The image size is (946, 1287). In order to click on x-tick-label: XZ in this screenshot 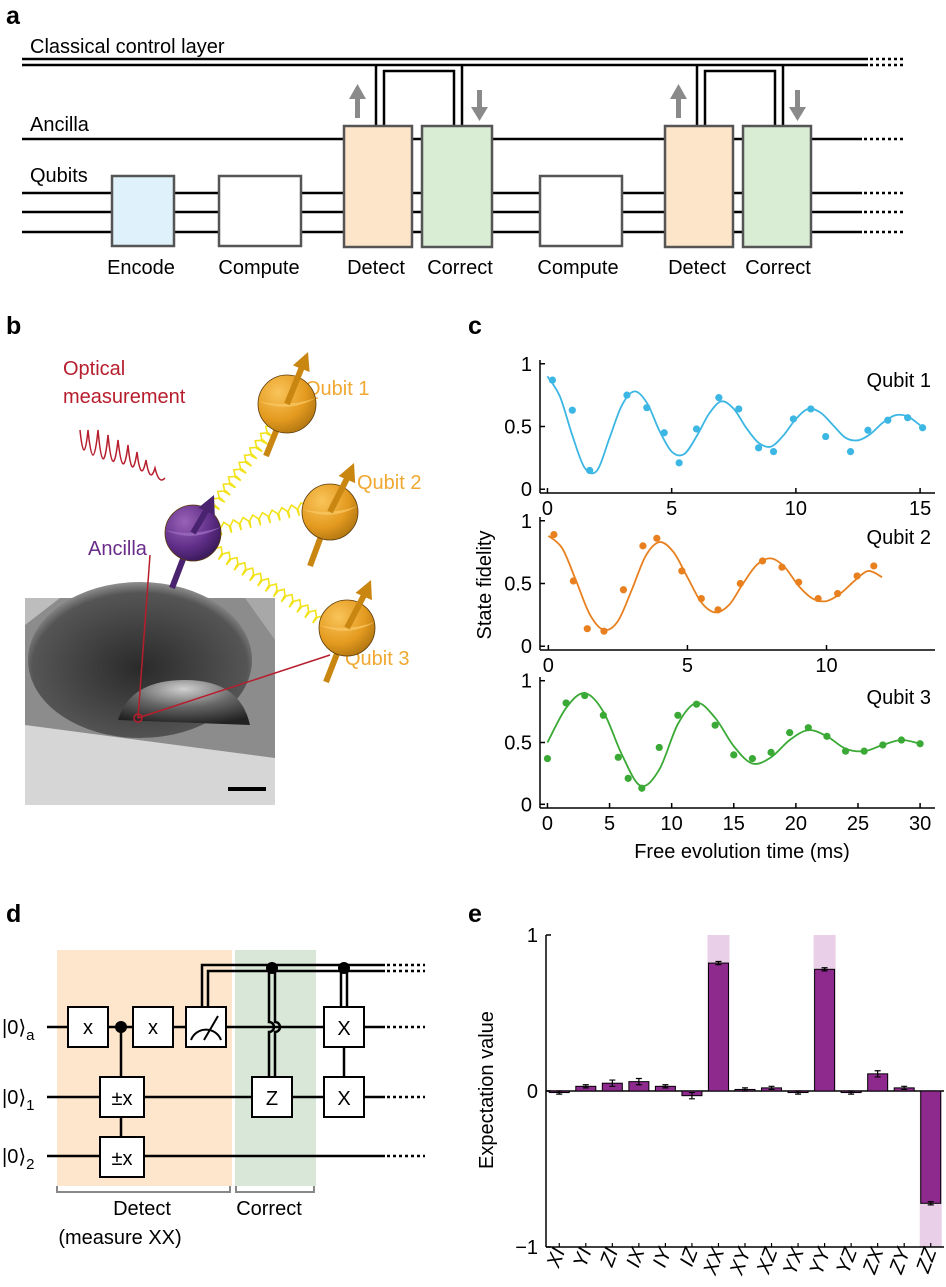, I will do `click(767, 1260)`.